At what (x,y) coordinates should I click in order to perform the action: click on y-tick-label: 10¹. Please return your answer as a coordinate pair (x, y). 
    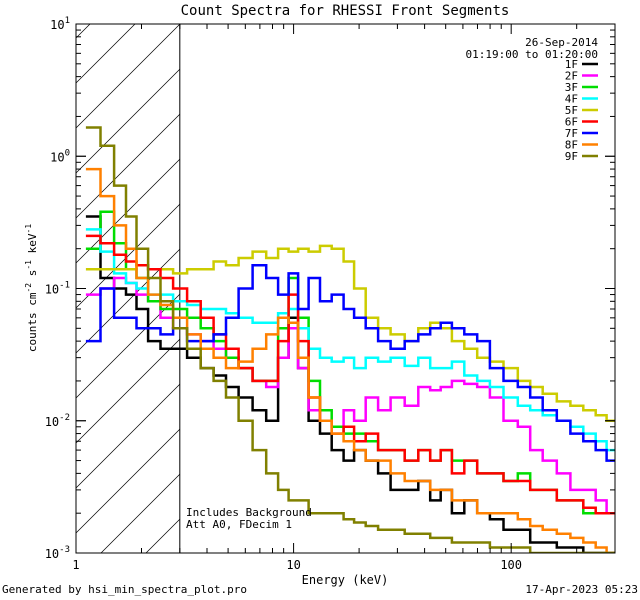
    Looking at the image, I should click on (60, 24).